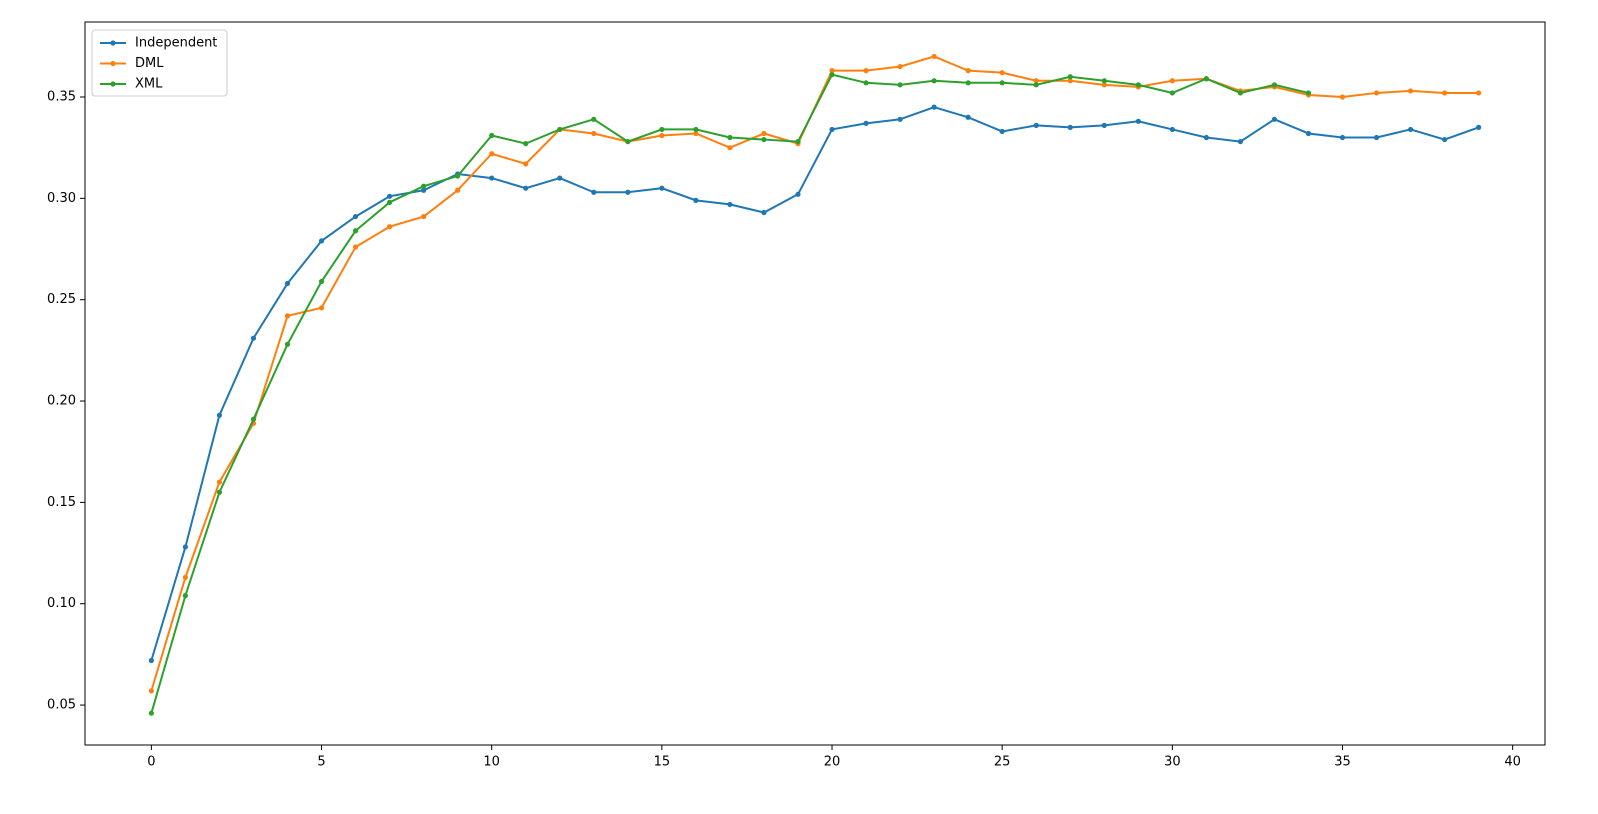  I want to click on y-tick-label: 0.30, so click(61, 198).